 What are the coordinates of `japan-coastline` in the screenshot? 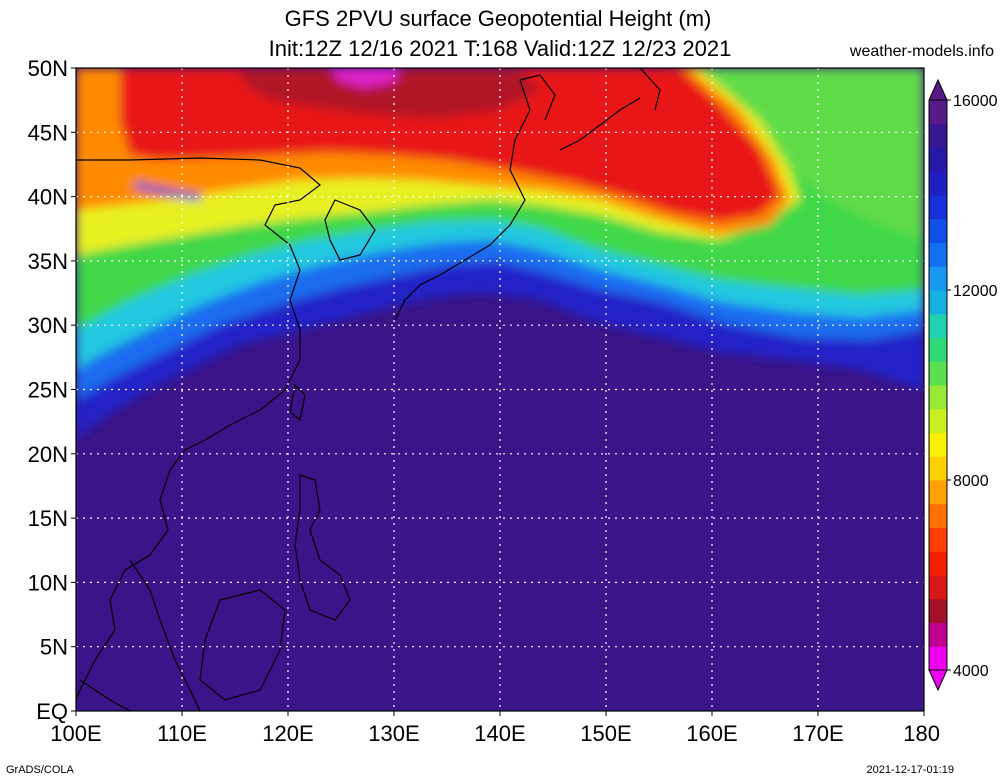 It's located at (475, 197).